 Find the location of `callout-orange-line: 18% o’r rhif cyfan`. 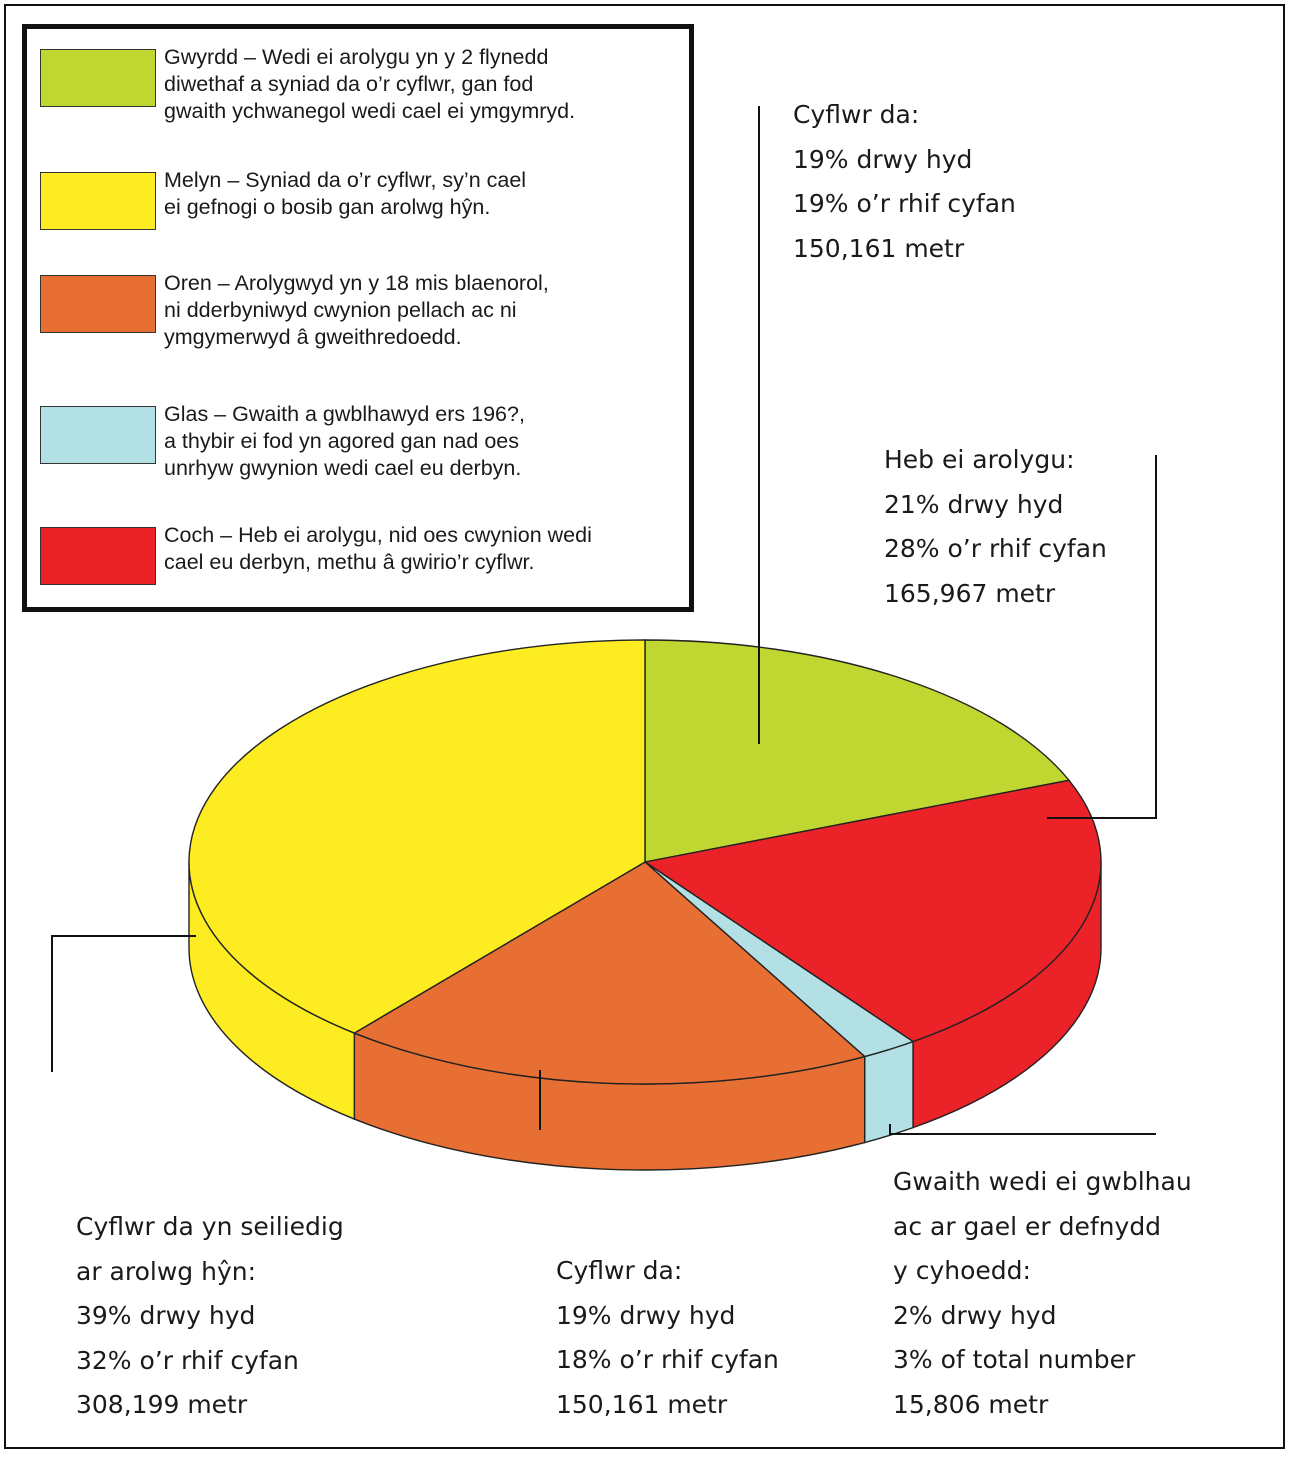

callout-orange-line: 18% o’r rhif cyfan is located at coordinates (667, 1359).